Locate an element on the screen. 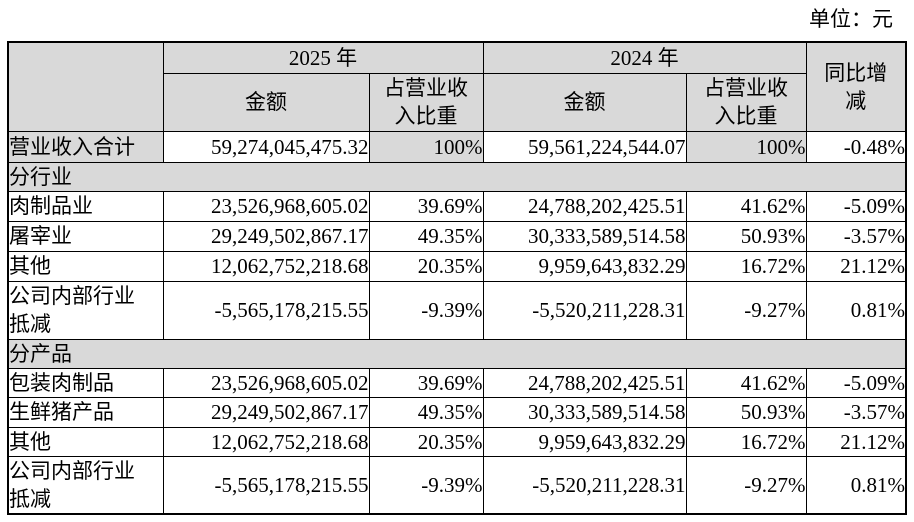 The width and height of the screenshot is (914, 522). amount-2025-header: 金额 is located at coordinates (266, 102).